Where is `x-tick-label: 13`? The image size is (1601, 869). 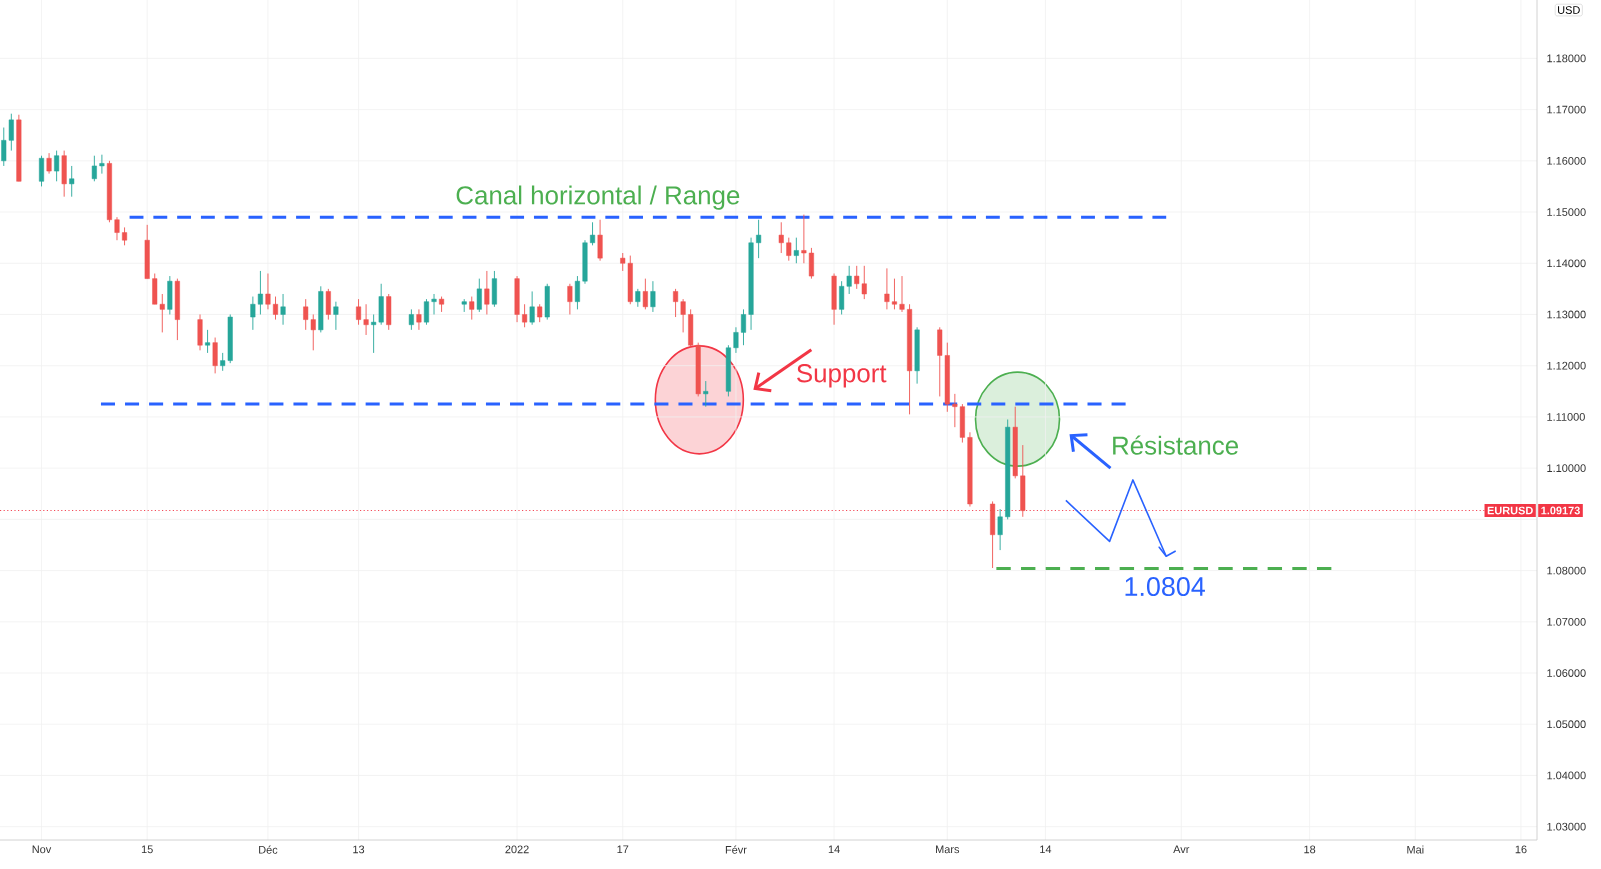
x-tick-label: 13 is located at coordinates (359, 849).